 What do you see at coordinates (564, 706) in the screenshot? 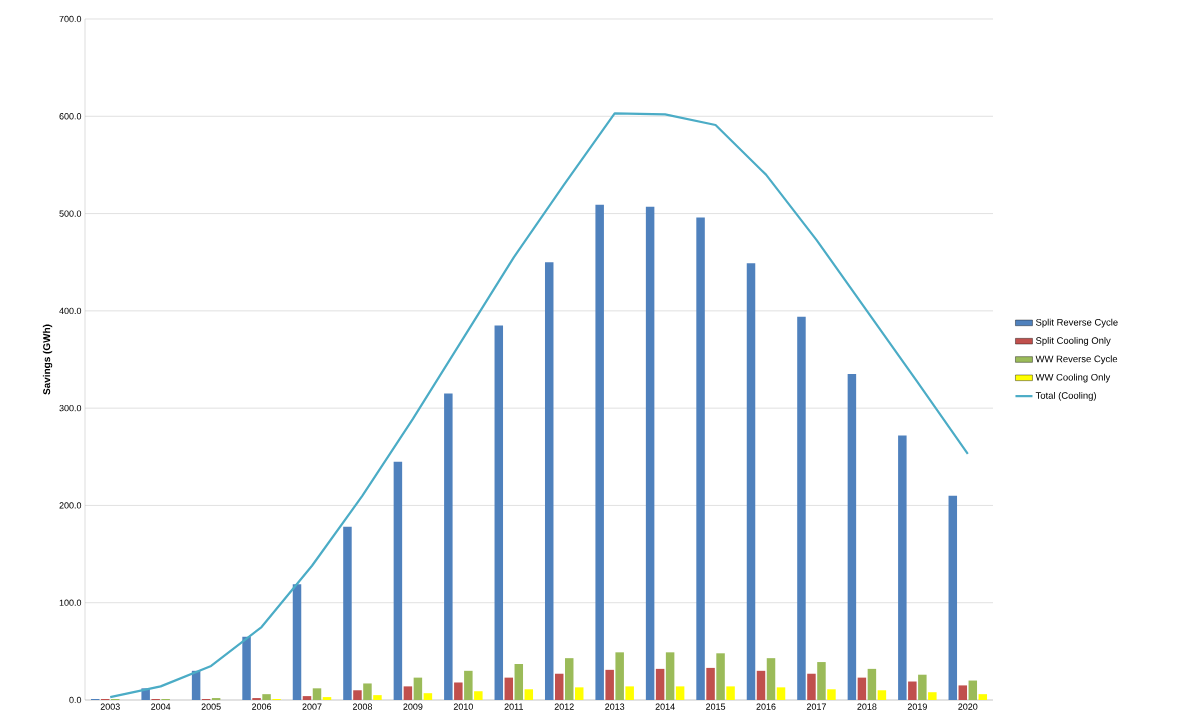
I see `x-tick-label: 2012` at bounding box center [564, 706].